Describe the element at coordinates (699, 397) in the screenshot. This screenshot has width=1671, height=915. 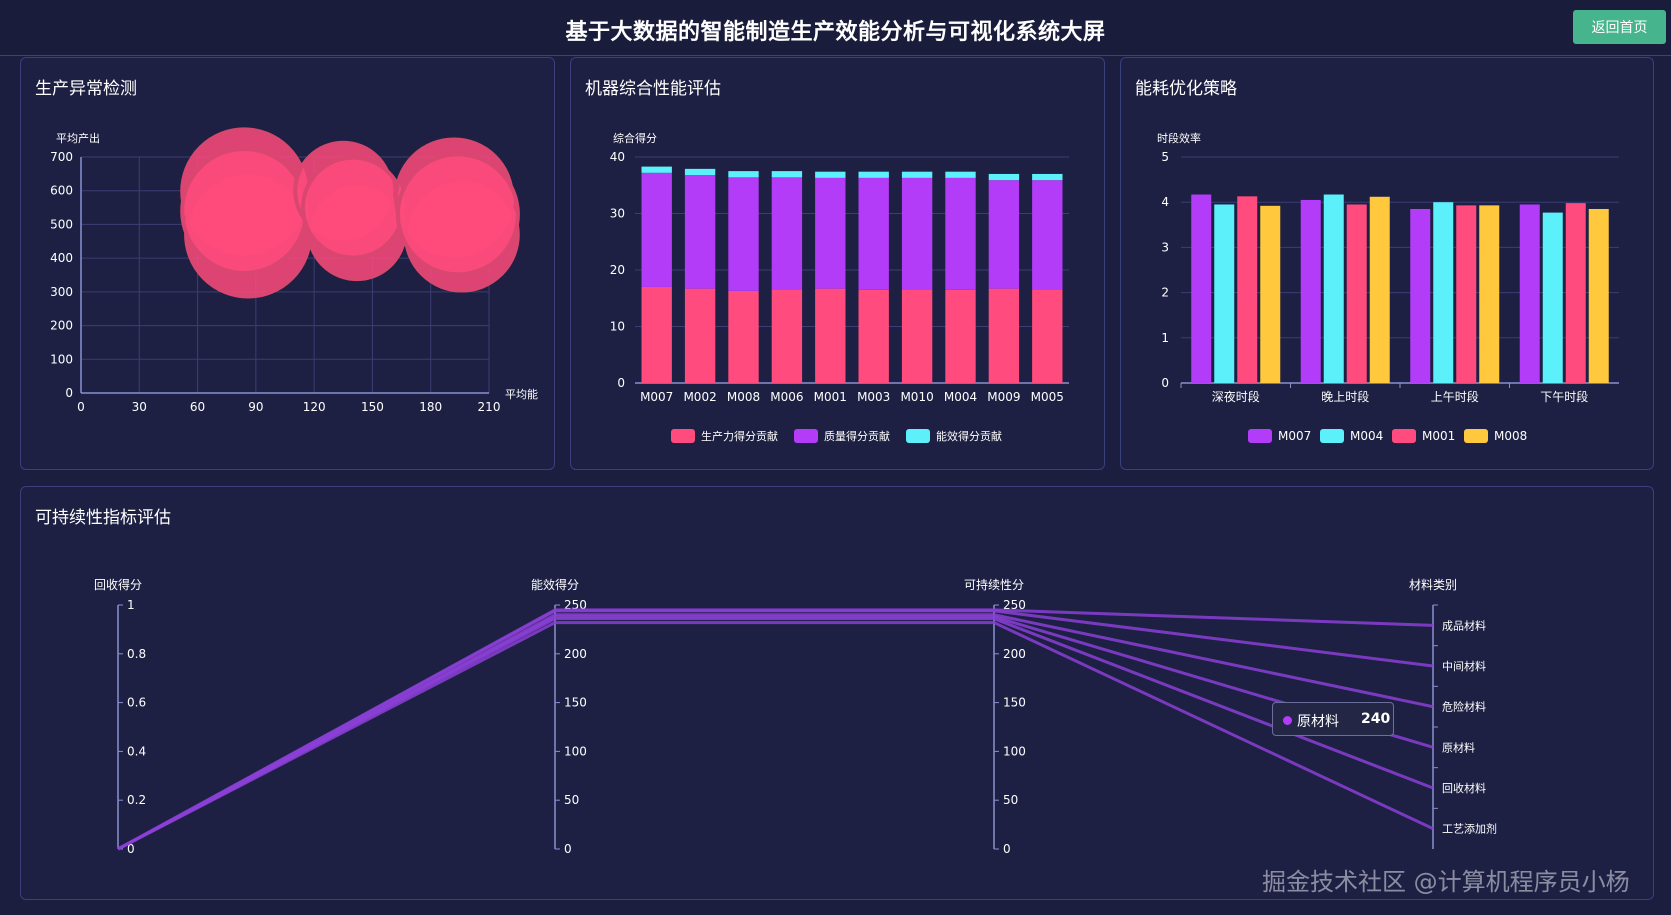
I see `x-tick-label: M002` at that location.